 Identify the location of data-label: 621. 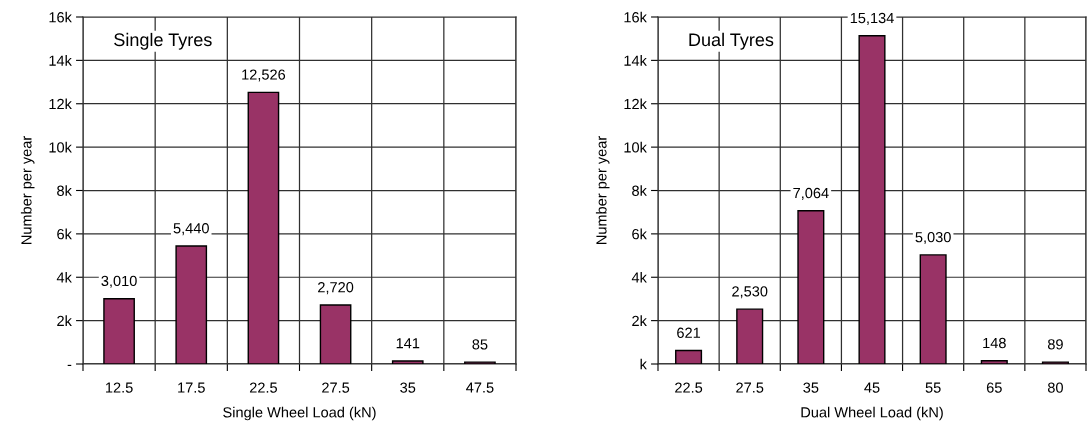
(689, 332).